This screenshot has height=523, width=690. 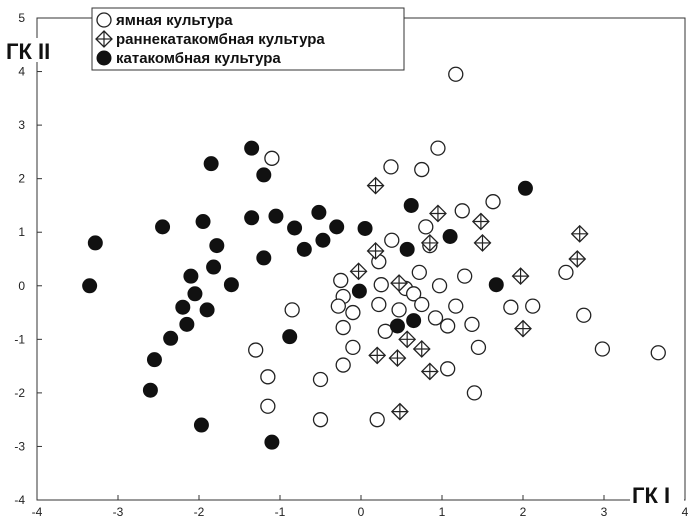 What do you see at coordinates (28, 51) in the screenshot?
I see `y-axis-title: ГК II` at bounding box center [28, 51].